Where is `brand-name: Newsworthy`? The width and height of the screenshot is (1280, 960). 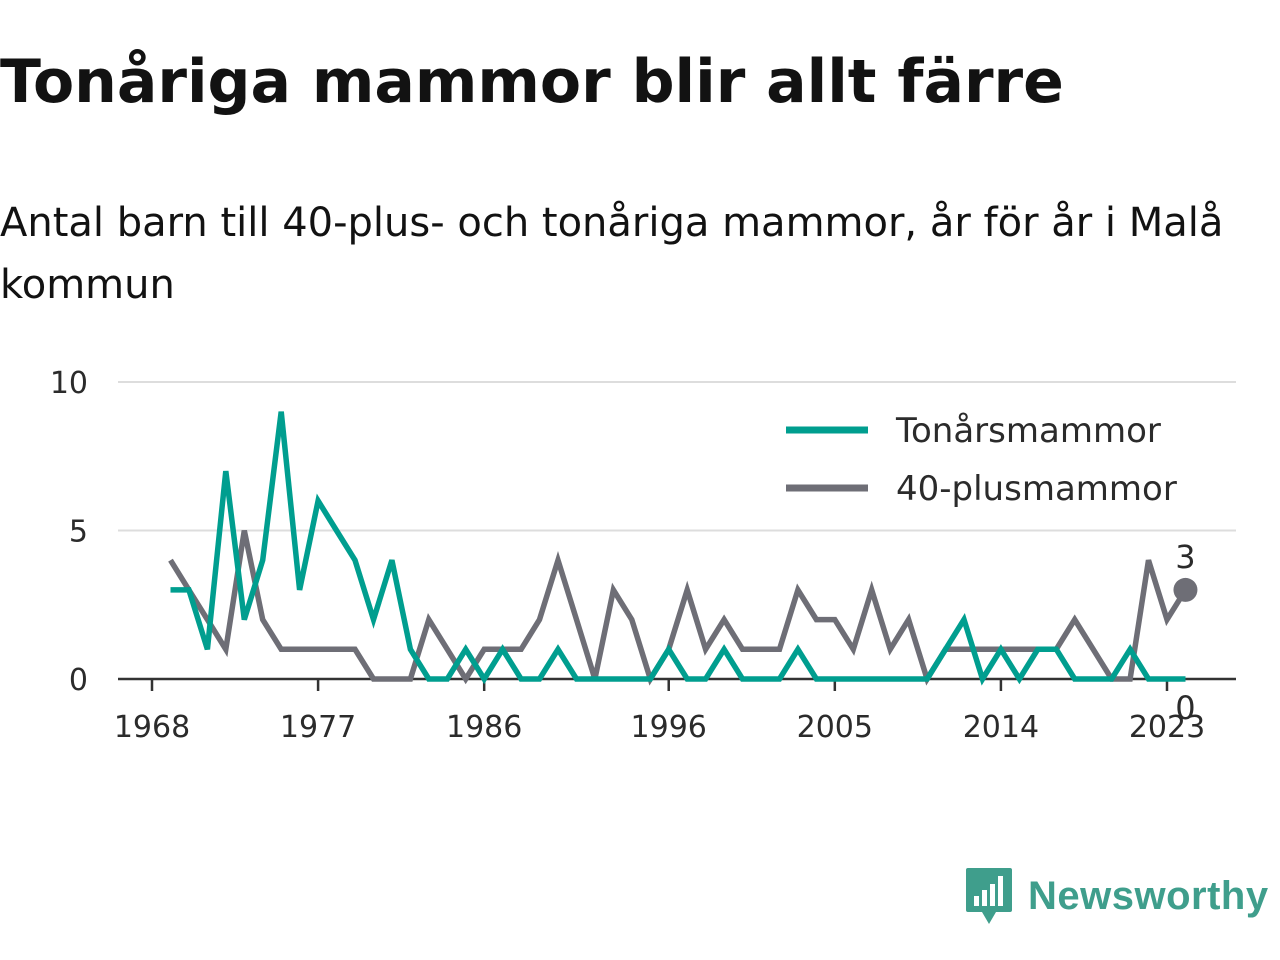 brand-name: Newsworthy is located at coordinates (1148, 895).